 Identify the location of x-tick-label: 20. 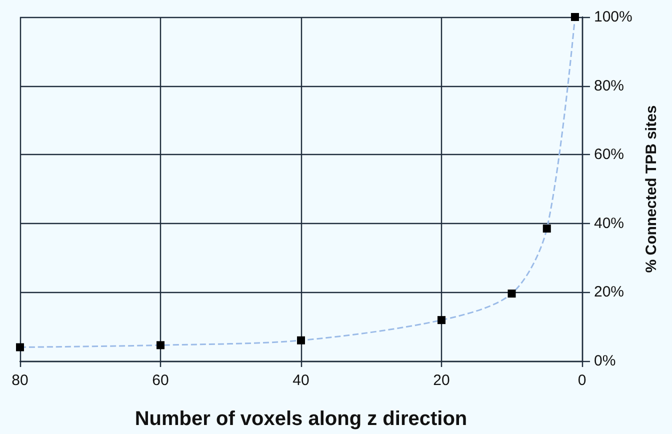
(441, 380).